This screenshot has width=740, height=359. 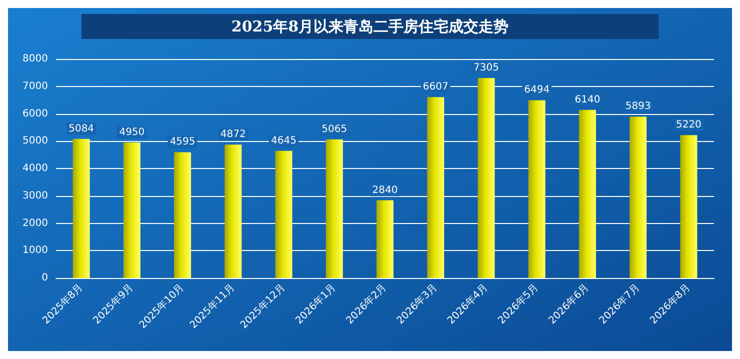 I want to click on data-label: 7305, so click(x=486, y=68).